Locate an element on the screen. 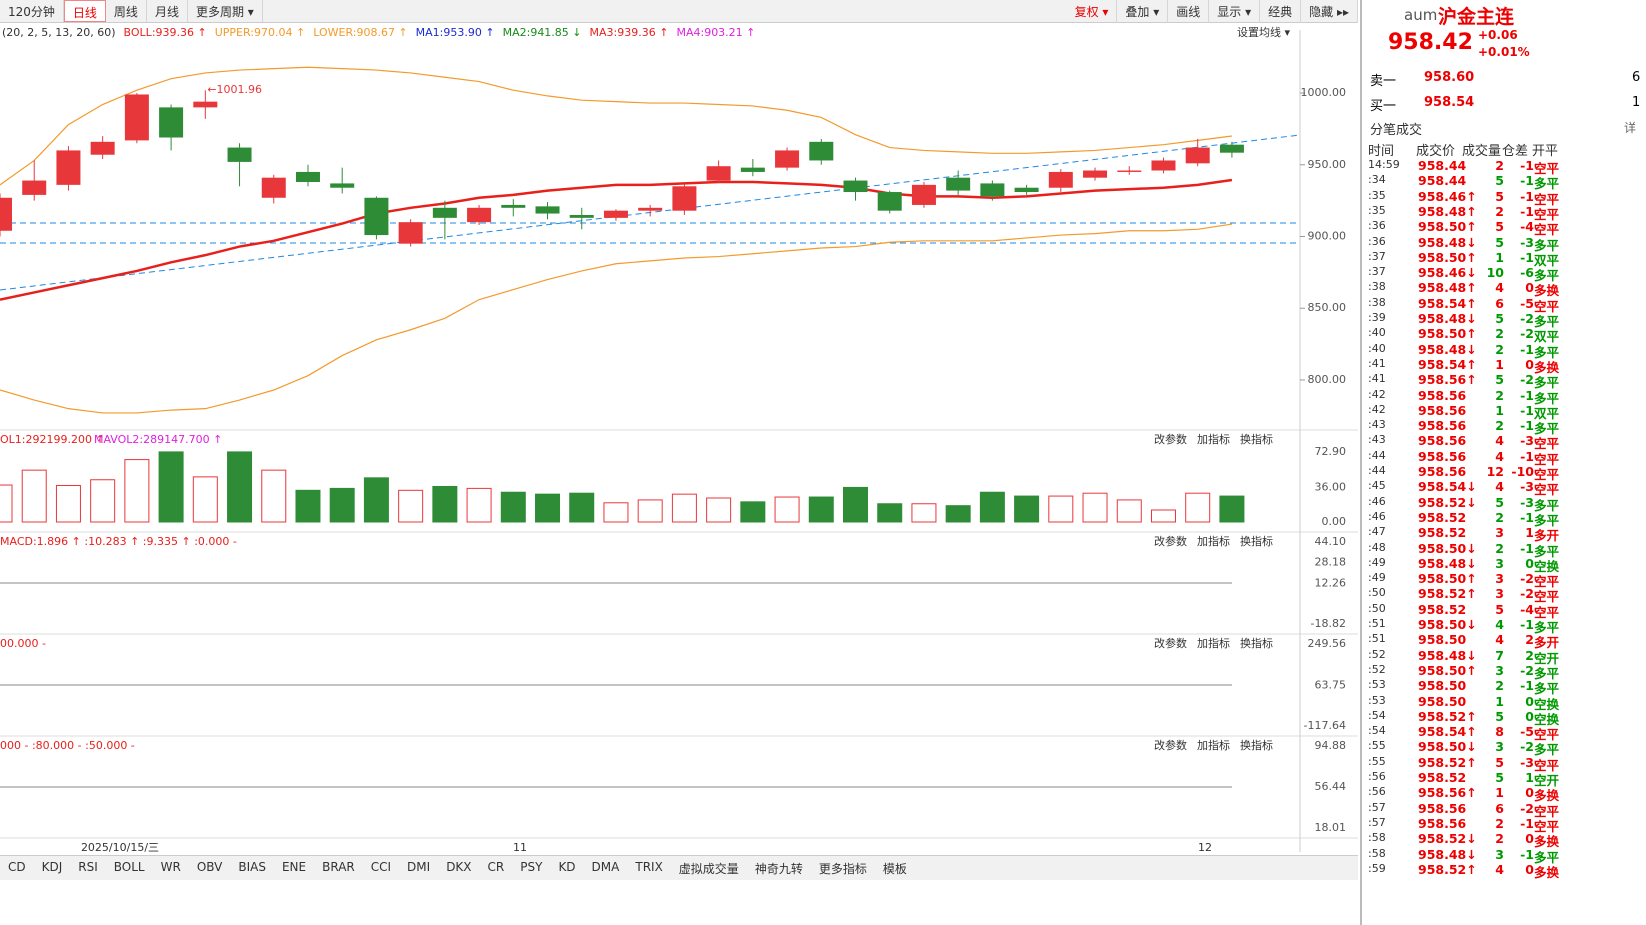 The height and width of the screenshot is (925, 1646). trade-price: 958.50↓ is located at coordinates (1447, 747).